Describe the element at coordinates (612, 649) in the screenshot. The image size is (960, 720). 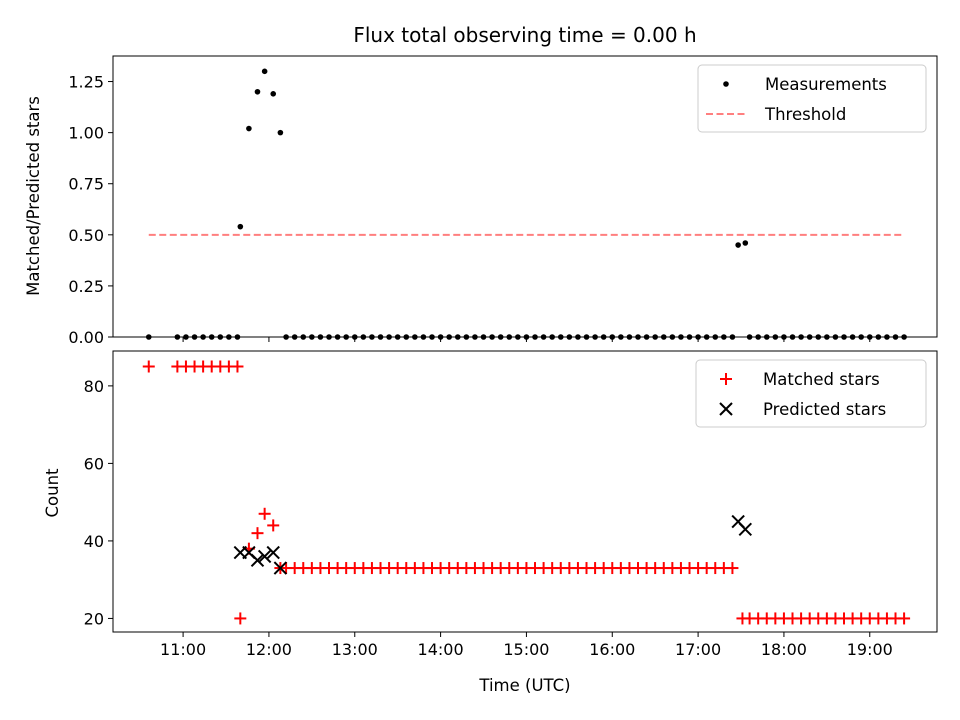
I see `x-tick-label: 16:00` at that location.